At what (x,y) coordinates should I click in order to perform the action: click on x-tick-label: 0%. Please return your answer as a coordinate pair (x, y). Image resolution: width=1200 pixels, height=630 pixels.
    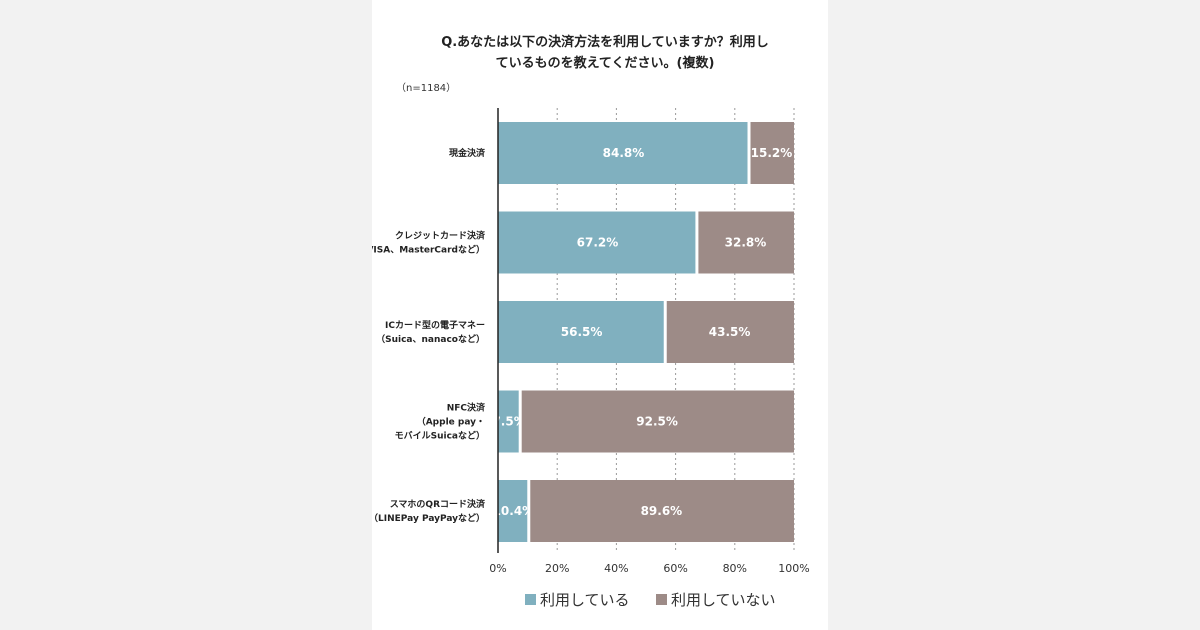
    Looking at the image, I should click on (497, 568).